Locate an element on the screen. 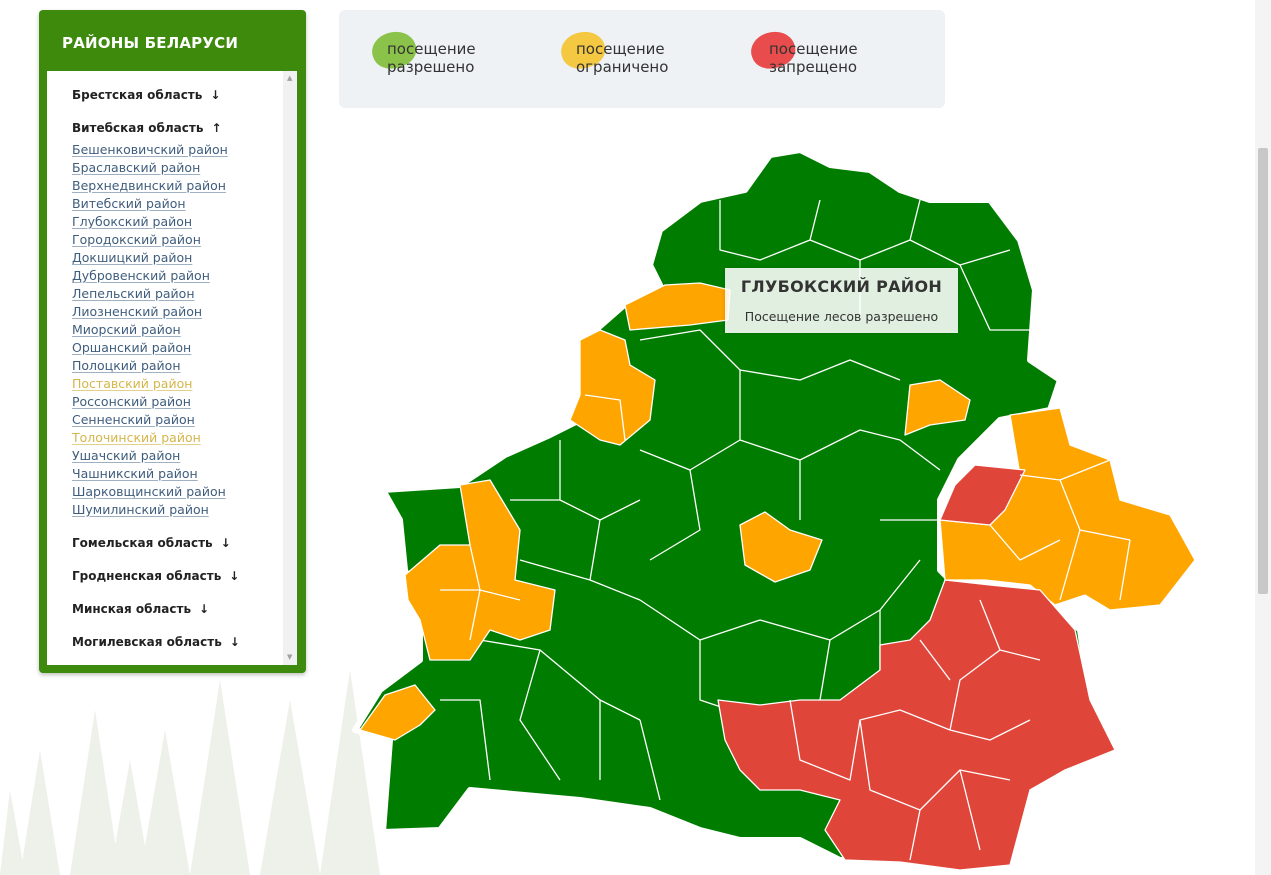 The width and height of the screenshot is (1271, 875). district-link: Браславский район is located at coordinates (136, 167).